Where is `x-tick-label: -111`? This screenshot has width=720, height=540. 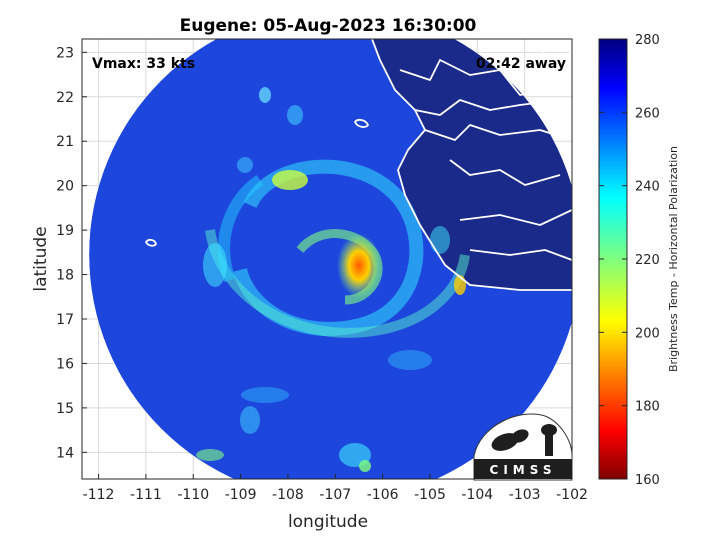 x-tick-label: -111 is located at coordinates (146, 495).